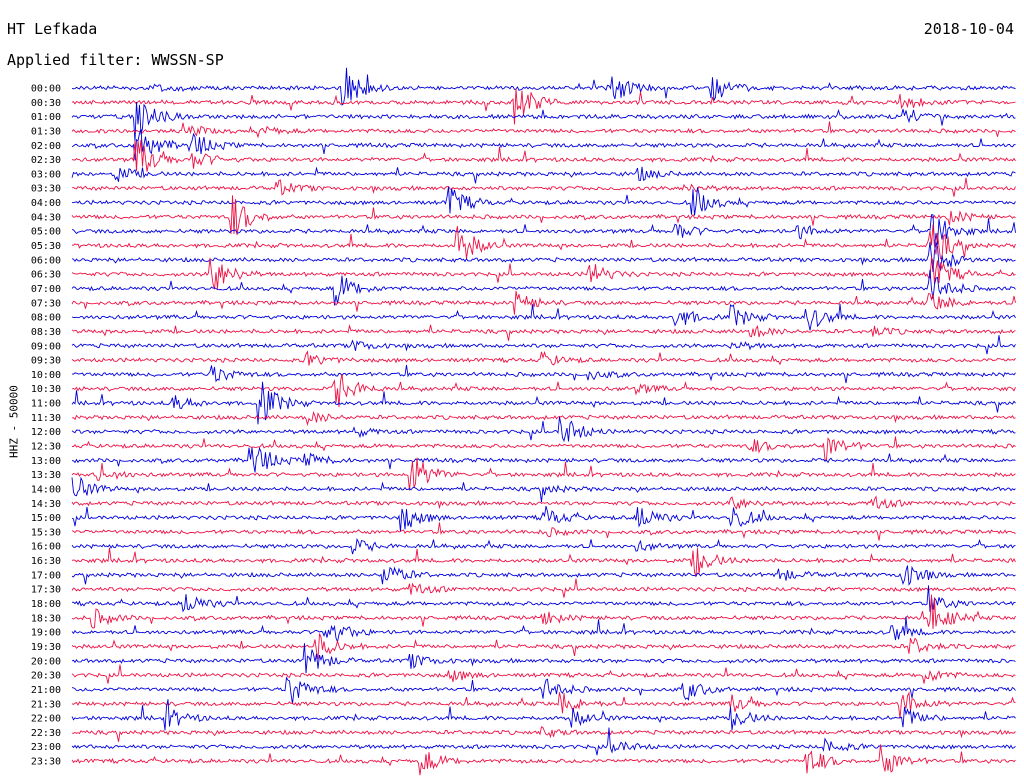  I want to click on row-time-label: 04:00, so click(46, 203).